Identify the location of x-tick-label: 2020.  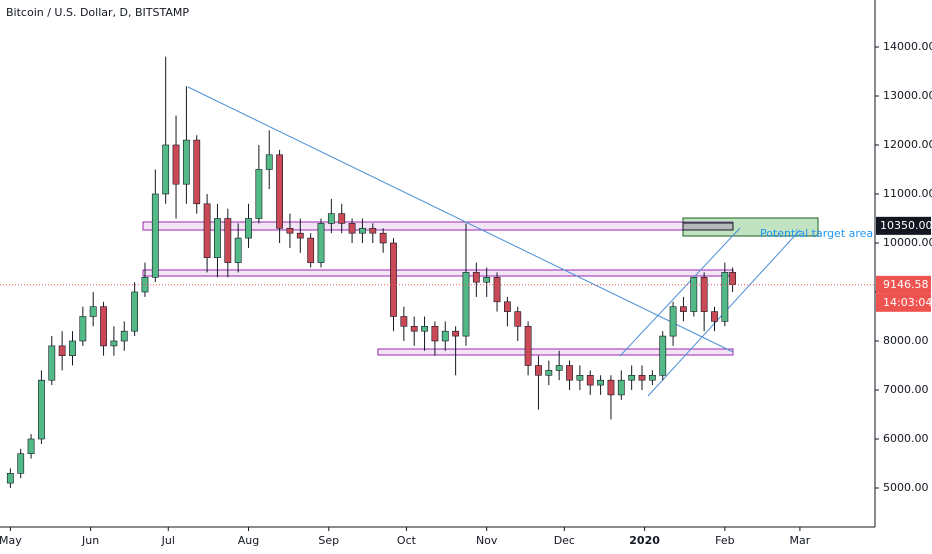
(644, 540).